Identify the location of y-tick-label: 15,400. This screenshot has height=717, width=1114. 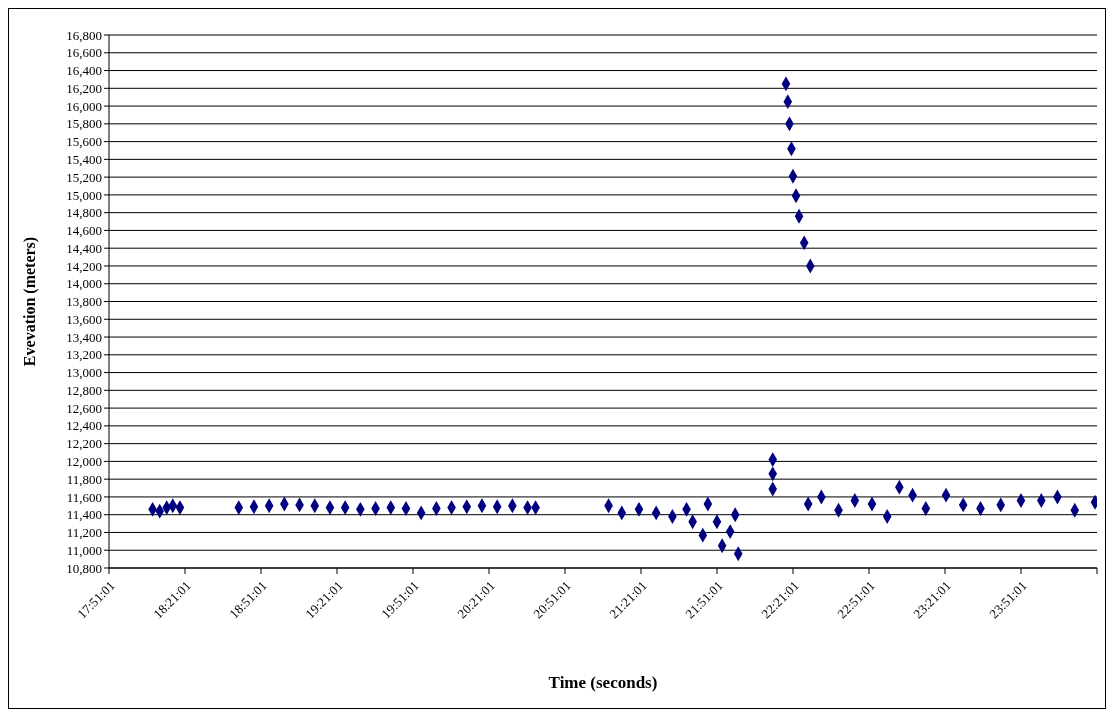
(84, 159).